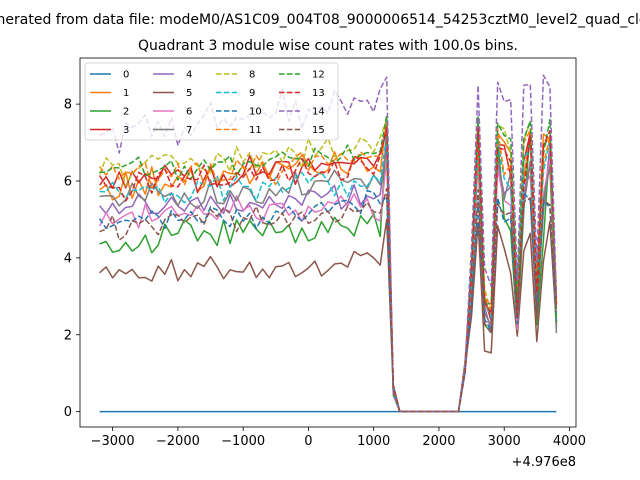 The height and width of the screenshot is (480, 640). Describe the element at coordinates (68, 182) in the screenshot. I see `y-tick-label: 6` at that location.